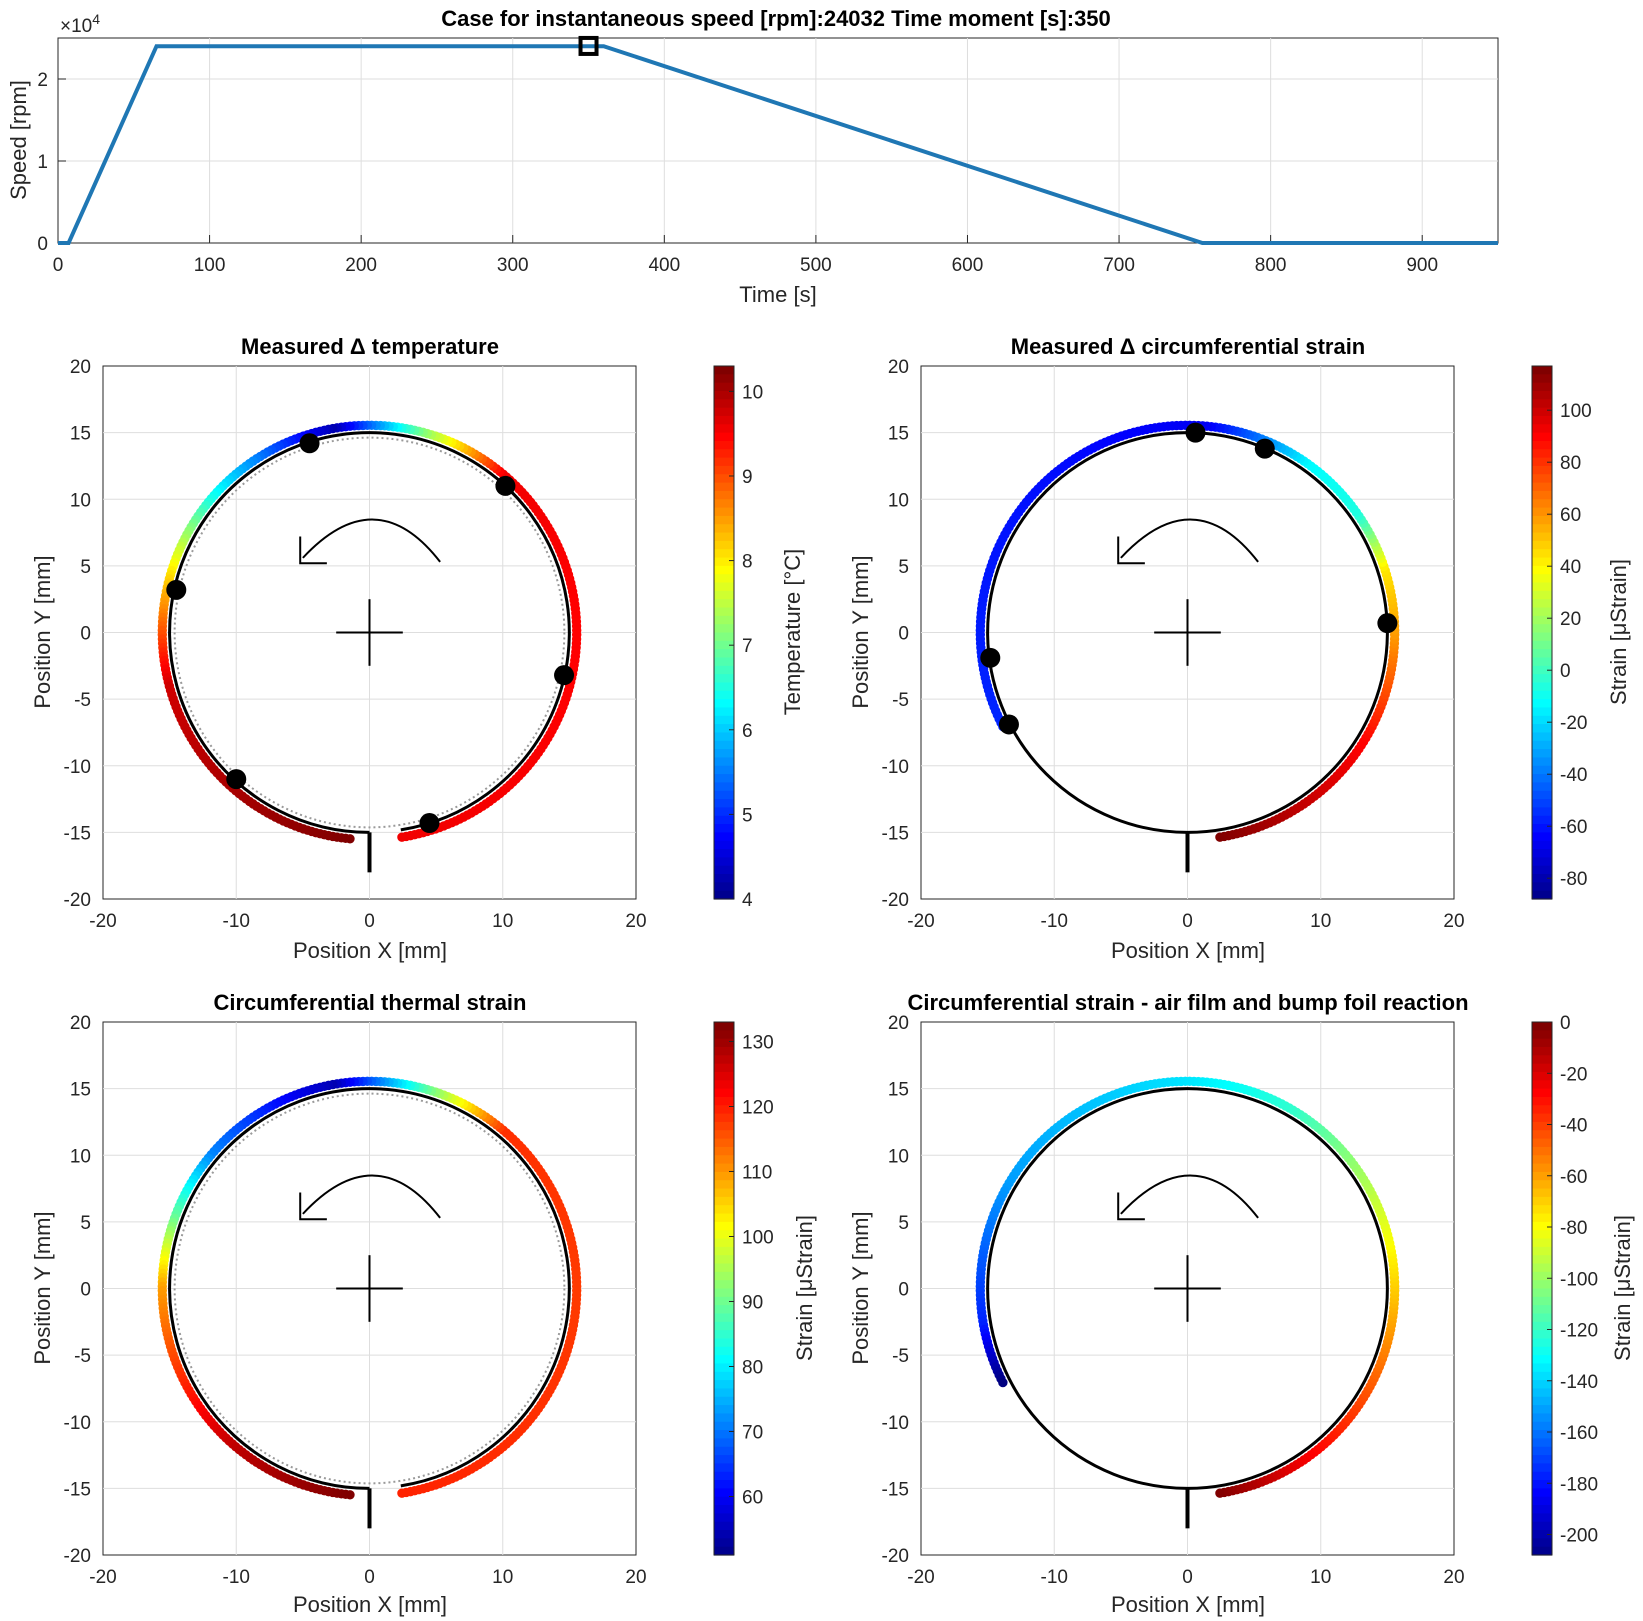 The height and width of the screenshot is (1621, 1643). I want to click on measured-strain-axis-ticks: -20 -10 0 10 20 20 15 10 5 0 -5 -10 -15 -20, so click(1173, 644).